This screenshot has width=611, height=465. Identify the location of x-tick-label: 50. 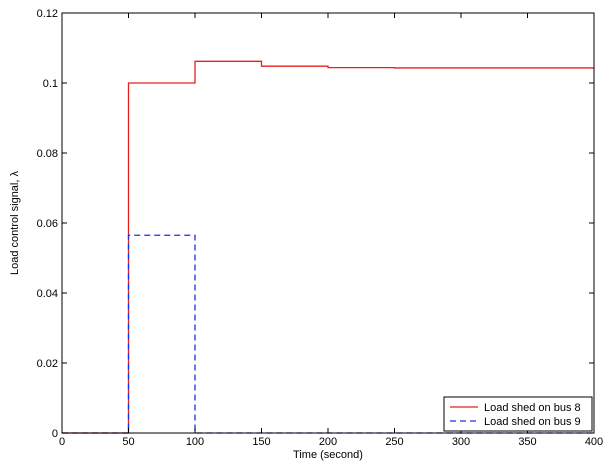
(128, 442).